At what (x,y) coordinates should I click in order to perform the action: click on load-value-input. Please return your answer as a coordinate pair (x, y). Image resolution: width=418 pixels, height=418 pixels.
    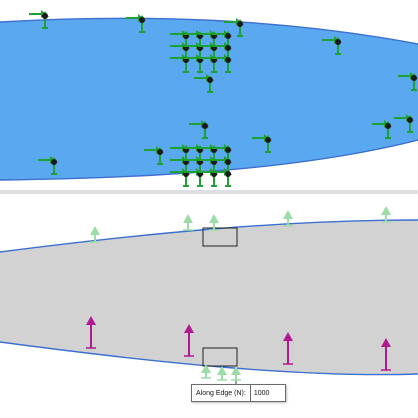
    Looking at the image, I should click on (267, 393).